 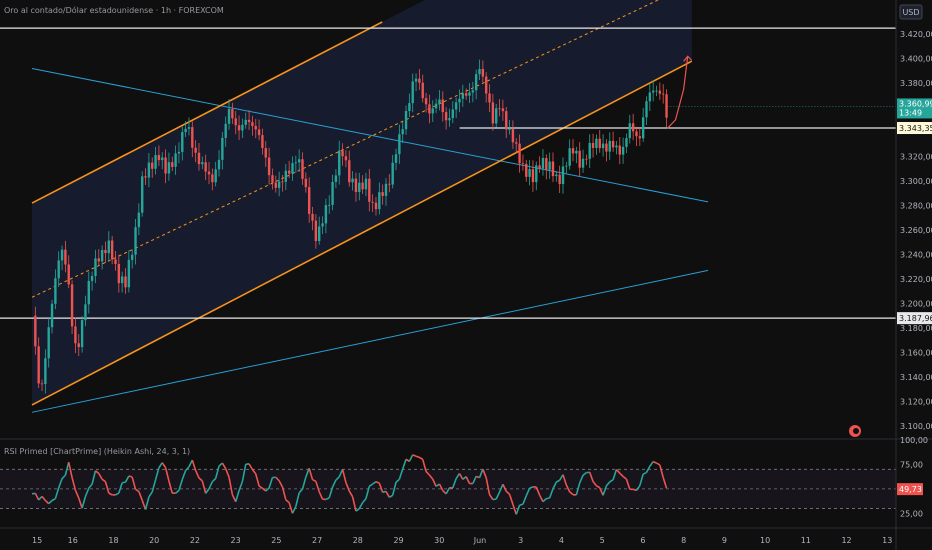 What do you see at coordinates (73, 540) in the screenshot?
I see `time-tick-1: 16` at bounding box center [73, 540].